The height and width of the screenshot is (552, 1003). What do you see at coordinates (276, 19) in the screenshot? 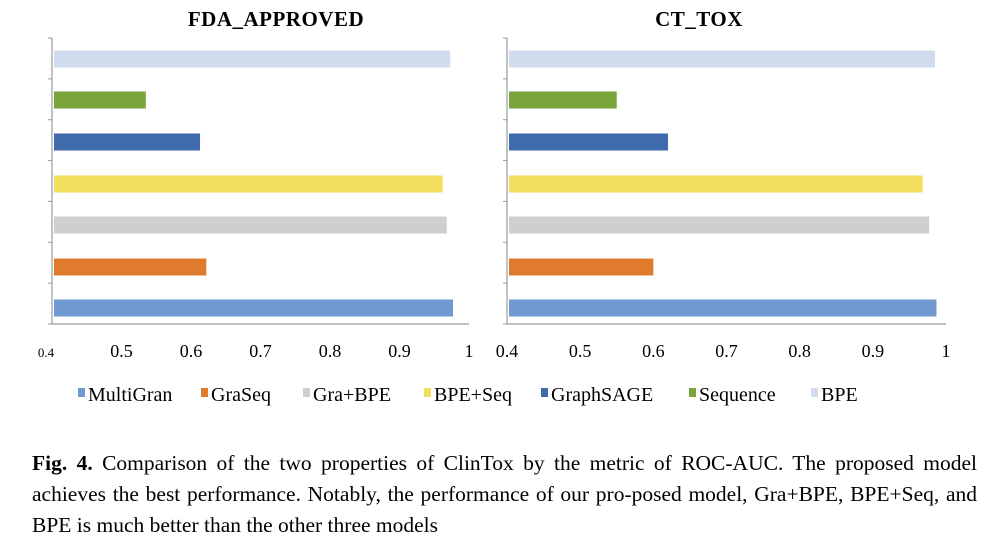
I see `chart-title: FDA_APPROVED` at bounding box center [276, 19].